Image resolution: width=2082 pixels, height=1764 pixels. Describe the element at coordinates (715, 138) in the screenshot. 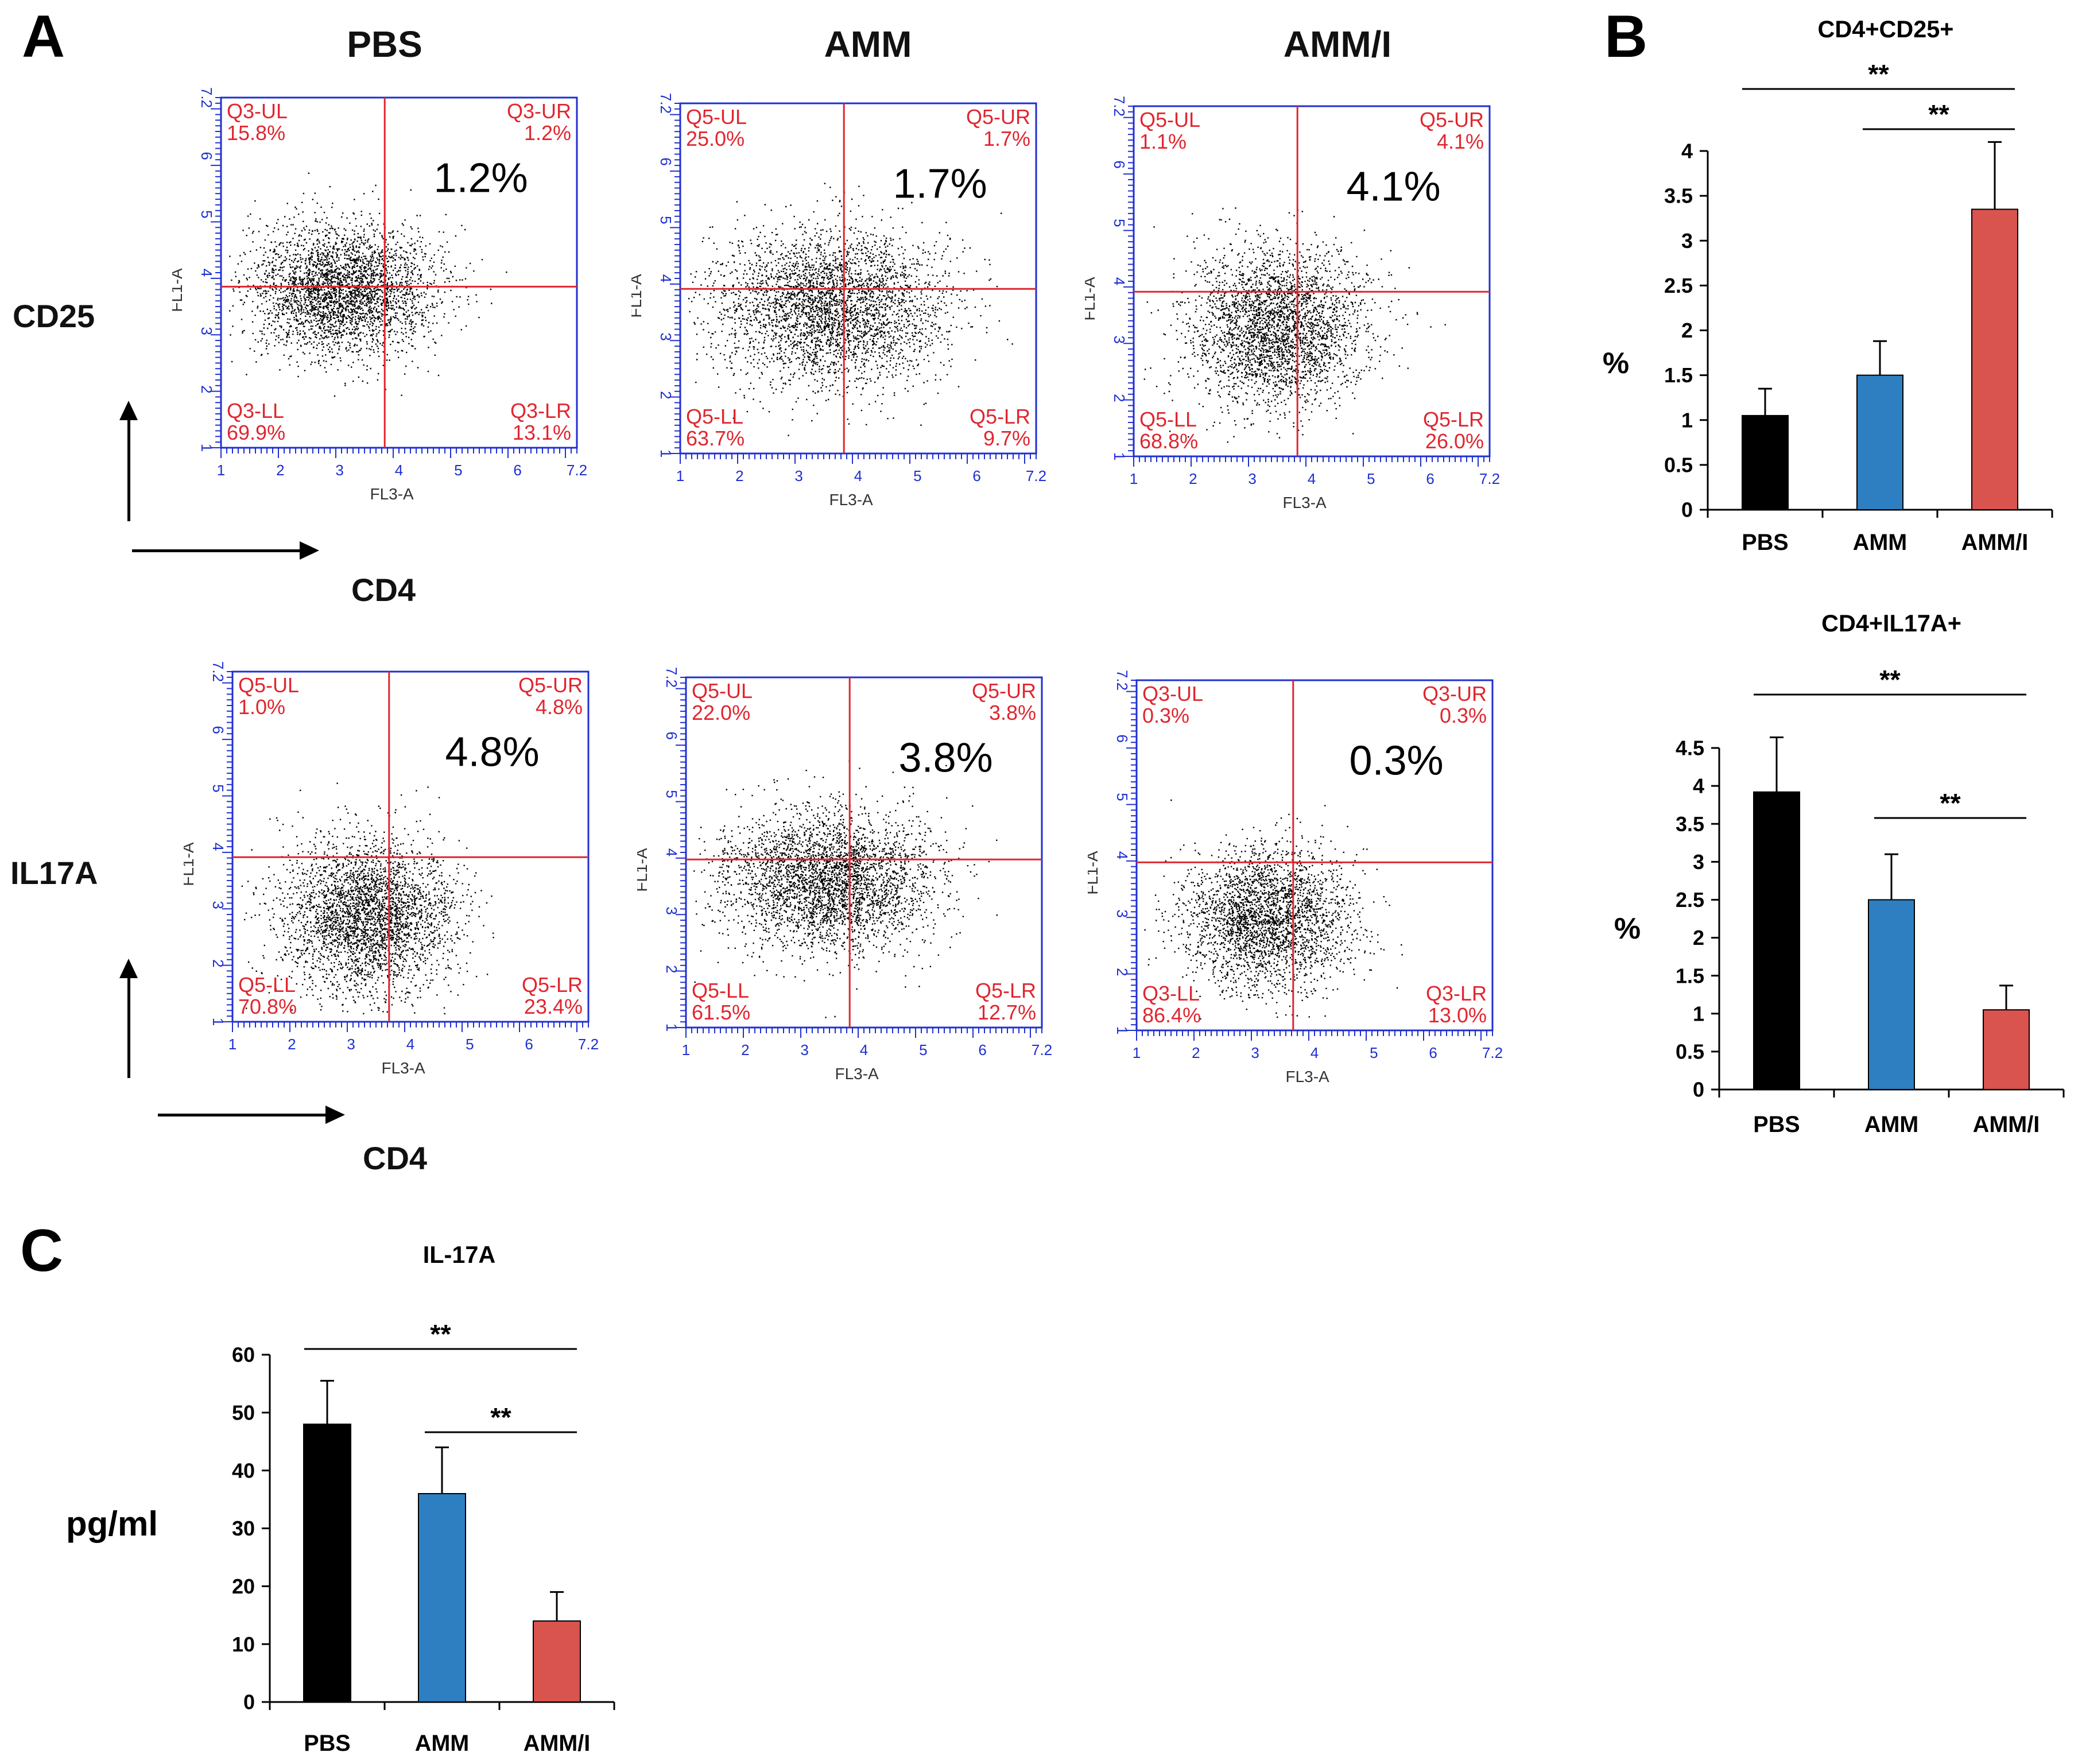

I see `quadrant-percent: 25.0%` at that location.